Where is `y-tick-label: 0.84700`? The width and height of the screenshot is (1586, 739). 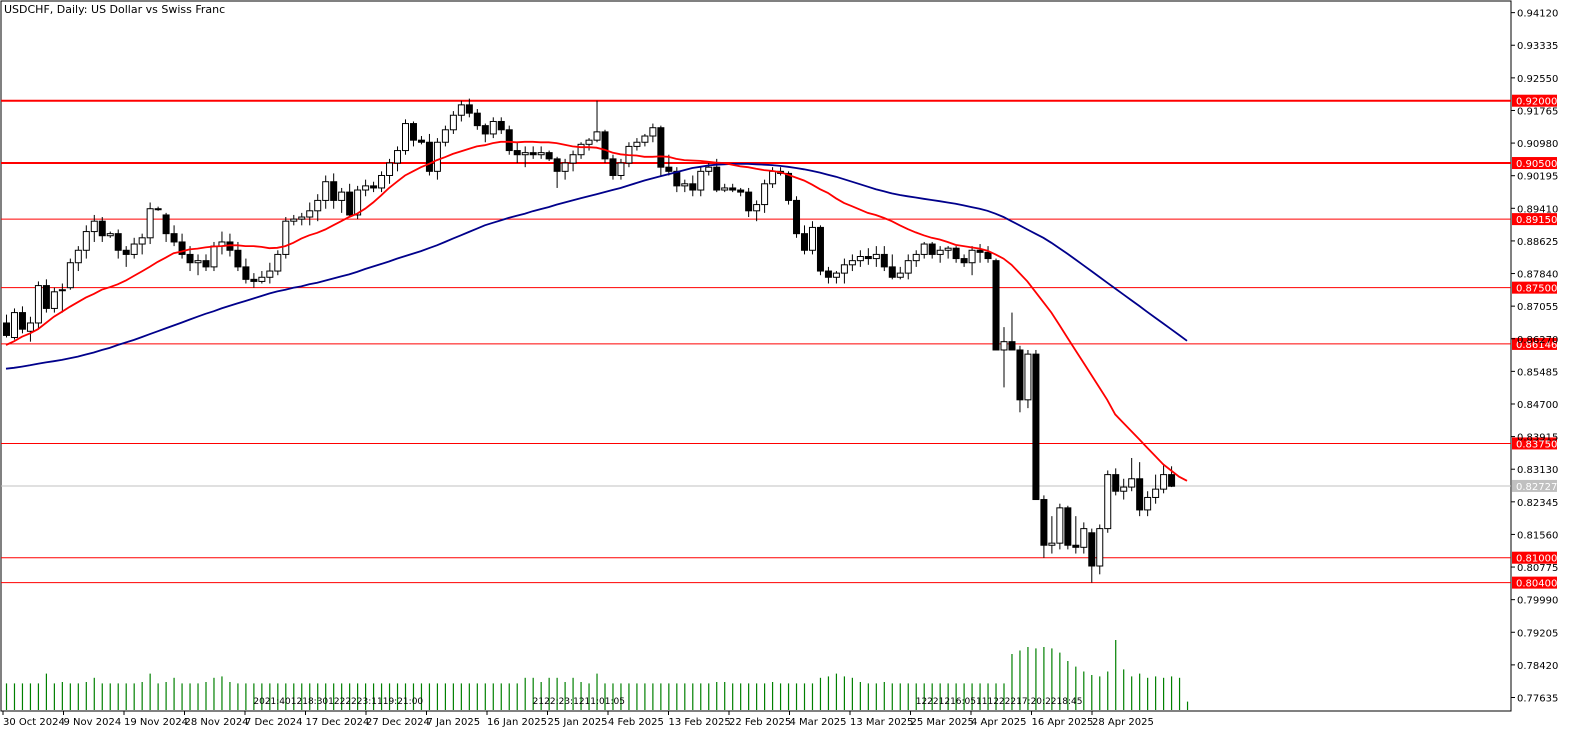 y-tick-label: 0.84700 is located at coordinates (1537, 405).